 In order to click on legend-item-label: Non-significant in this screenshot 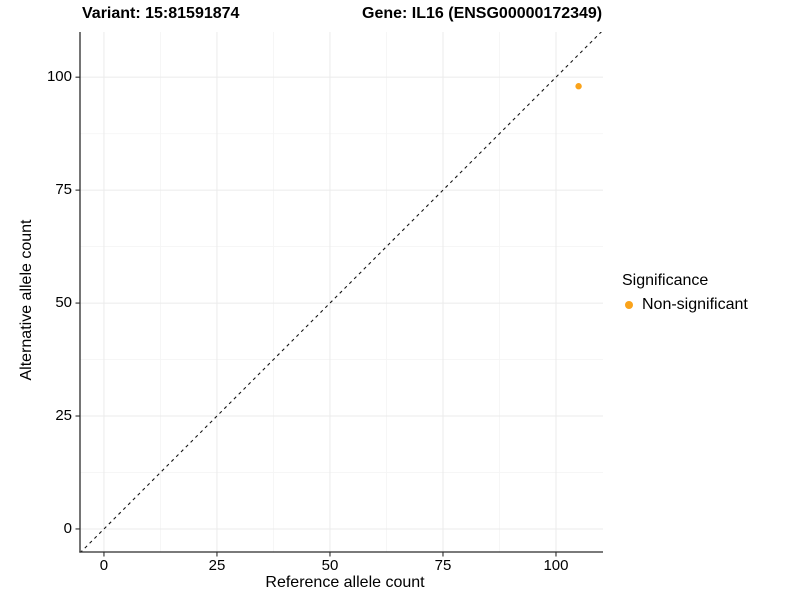, I will do `click(695, 304)`.